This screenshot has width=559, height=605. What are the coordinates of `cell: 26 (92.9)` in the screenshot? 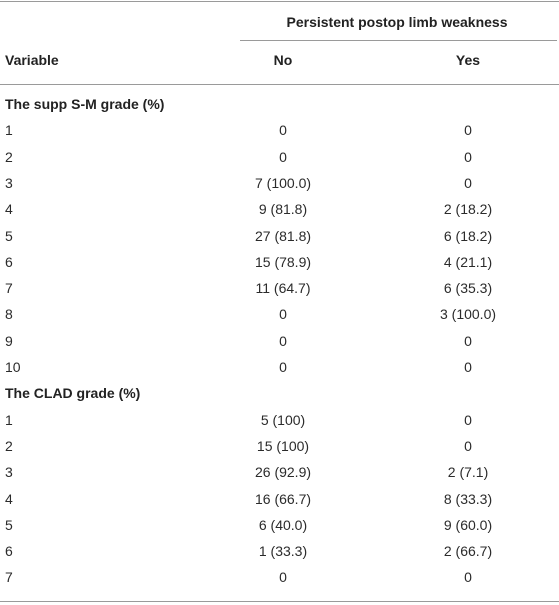 It's located at (283, 472).